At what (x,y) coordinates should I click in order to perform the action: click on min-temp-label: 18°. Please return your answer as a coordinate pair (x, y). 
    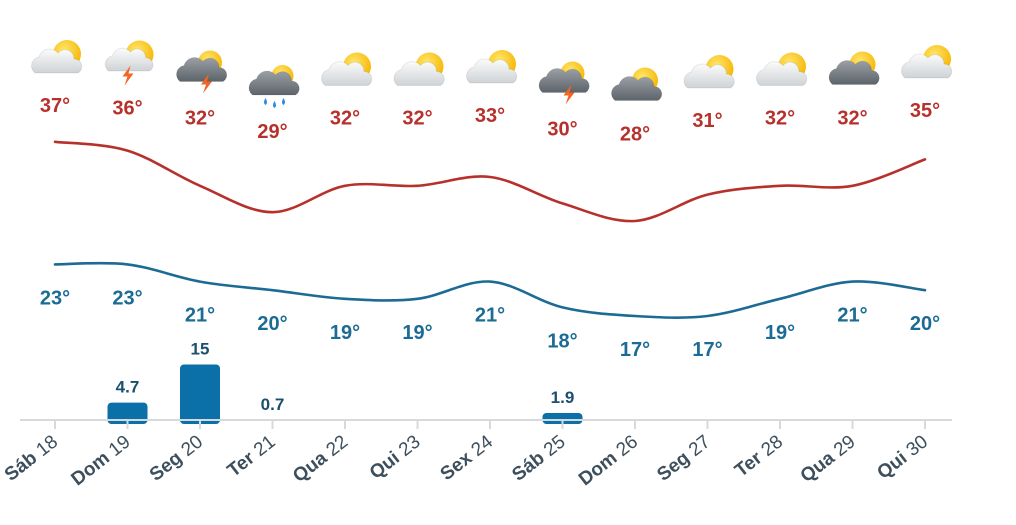
    Looking at the image, I should click on (562, 341).